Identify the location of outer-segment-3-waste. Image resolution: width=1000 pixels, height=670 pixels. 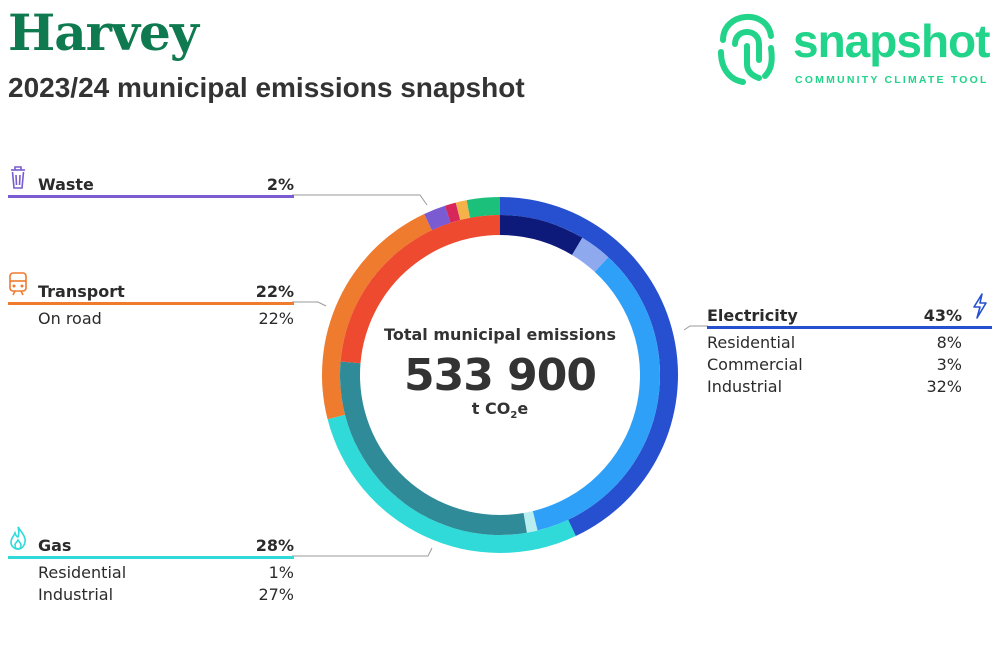
(437, 218).